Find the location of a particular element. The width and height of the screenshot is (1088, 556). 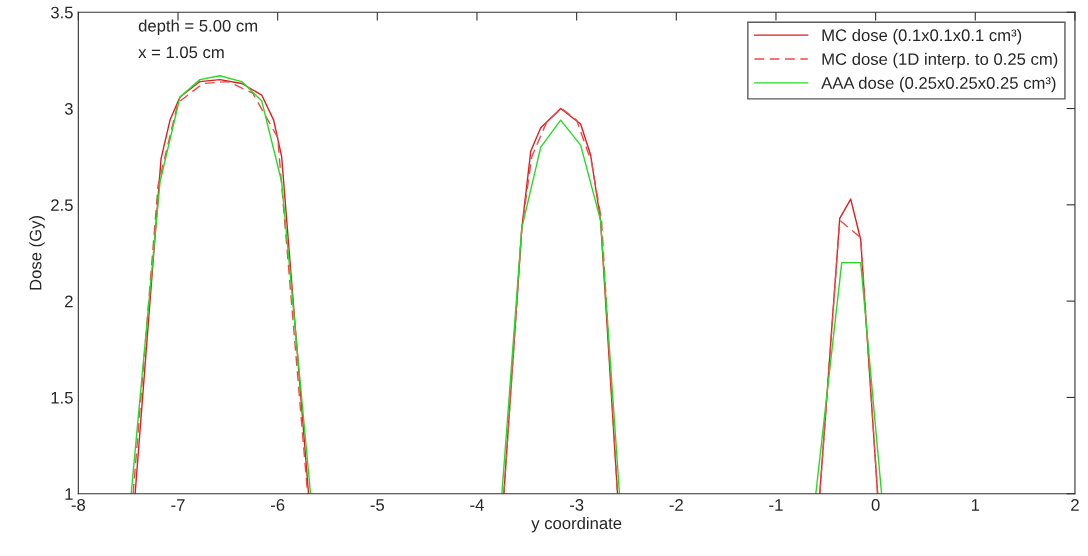

x-tick-label: -8 is located at coordinates (78, 505).